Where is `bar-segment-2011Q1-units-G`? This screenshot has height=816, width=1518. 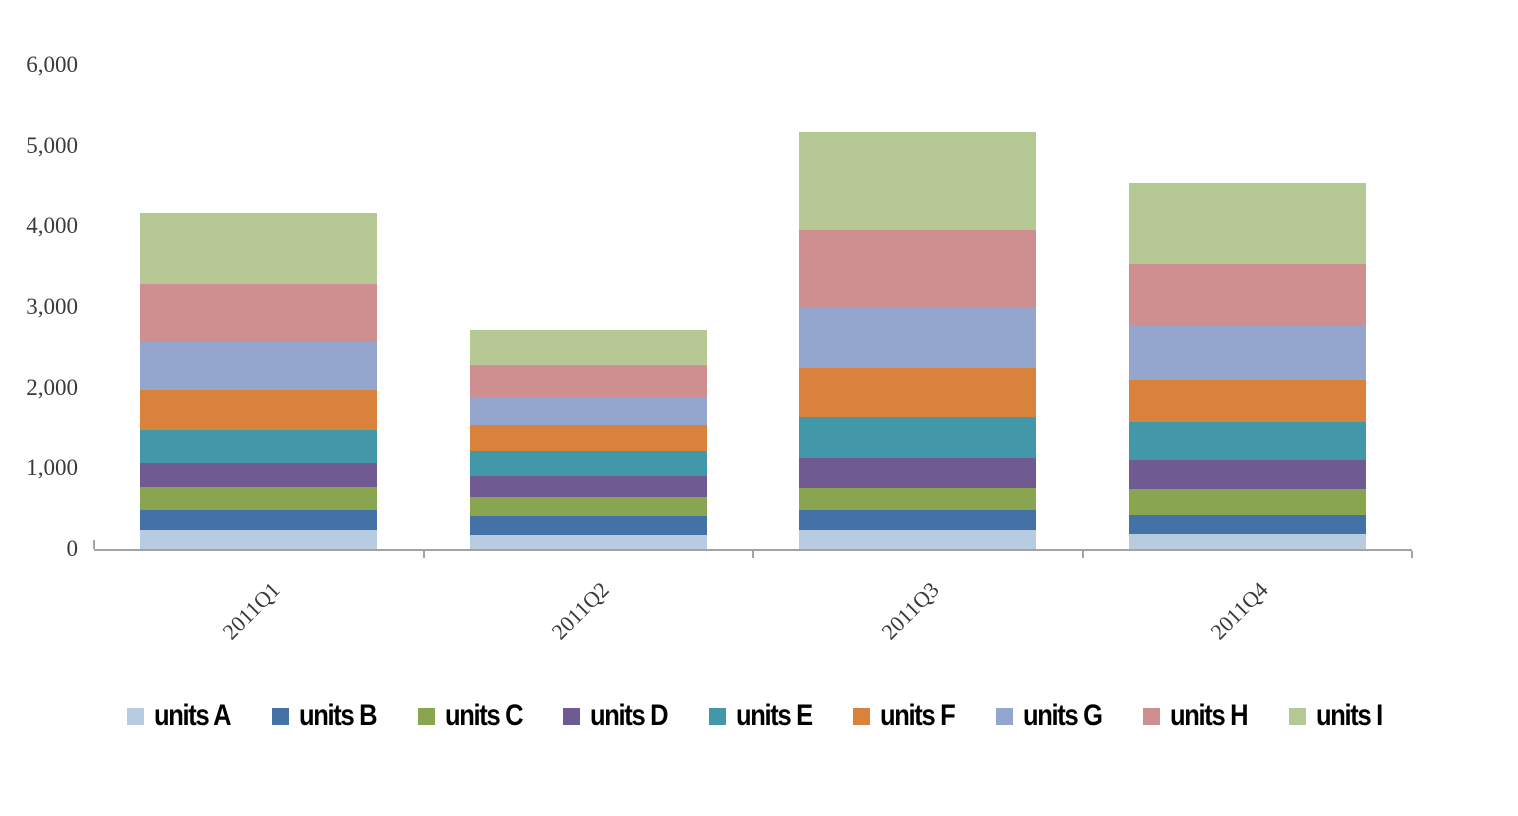 bar-segment-2011Q1-units-G is located at coordinates (259, 366).